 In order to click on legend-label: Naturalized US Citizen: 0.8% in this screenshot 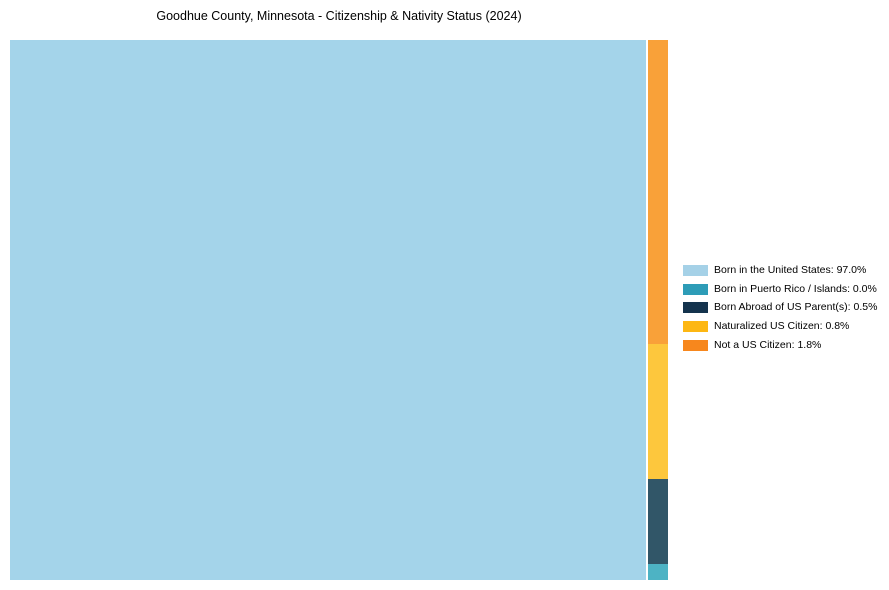, I will do `click(782, 326)`.